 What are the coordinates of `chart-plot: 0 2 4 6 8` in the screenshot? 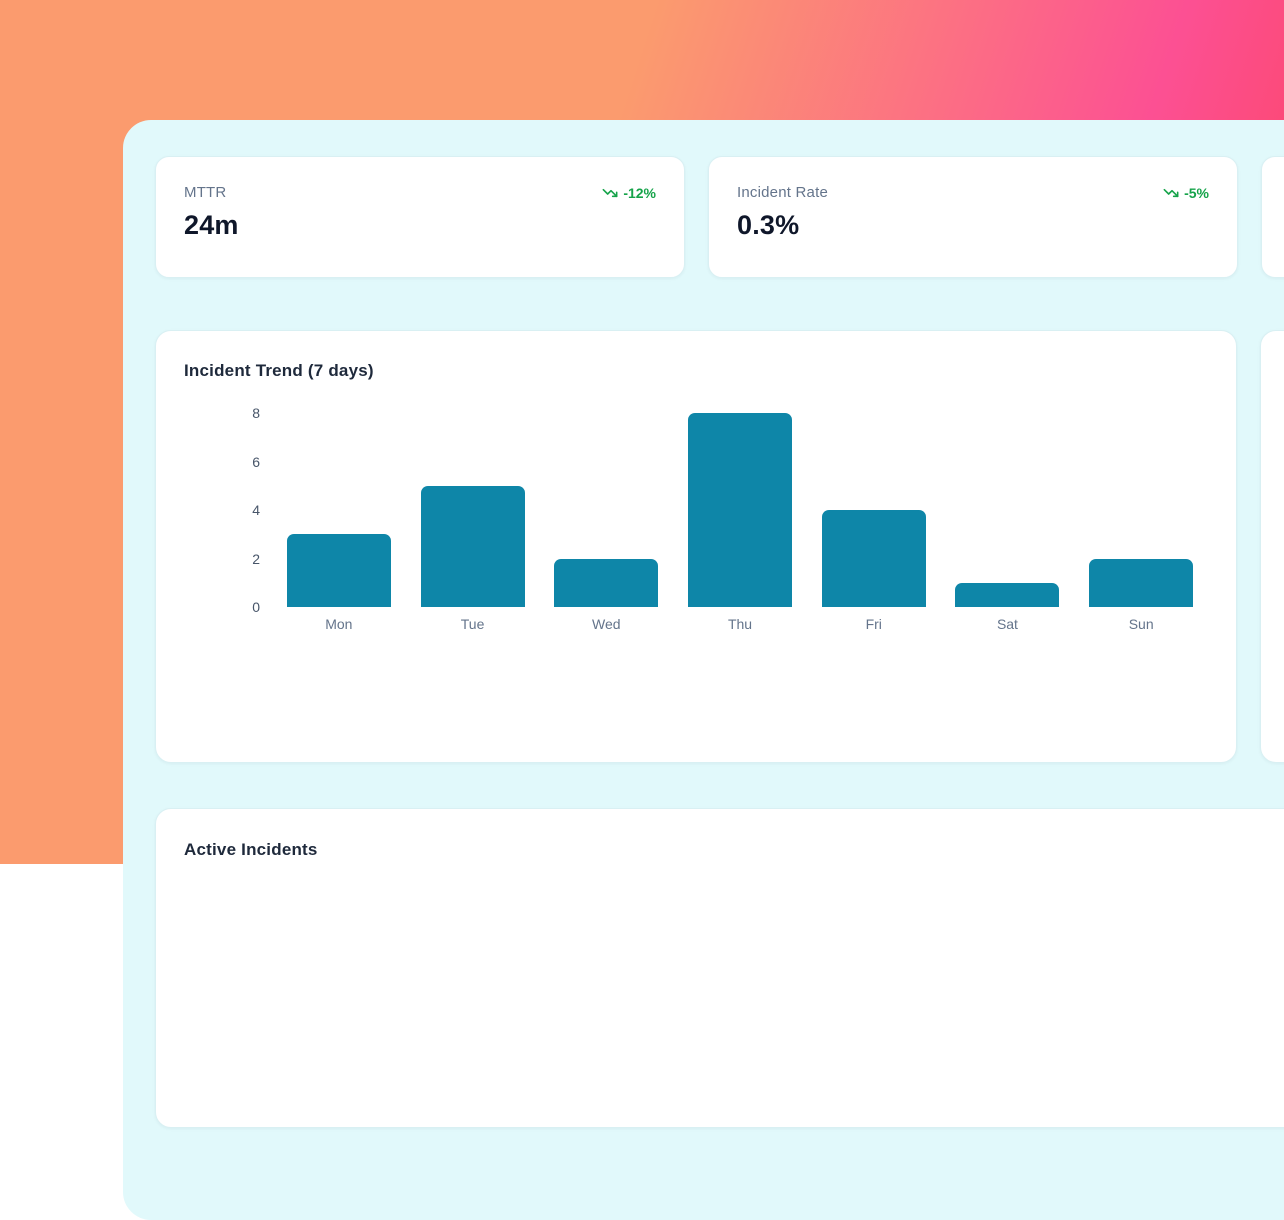 It's located at (696, 510).